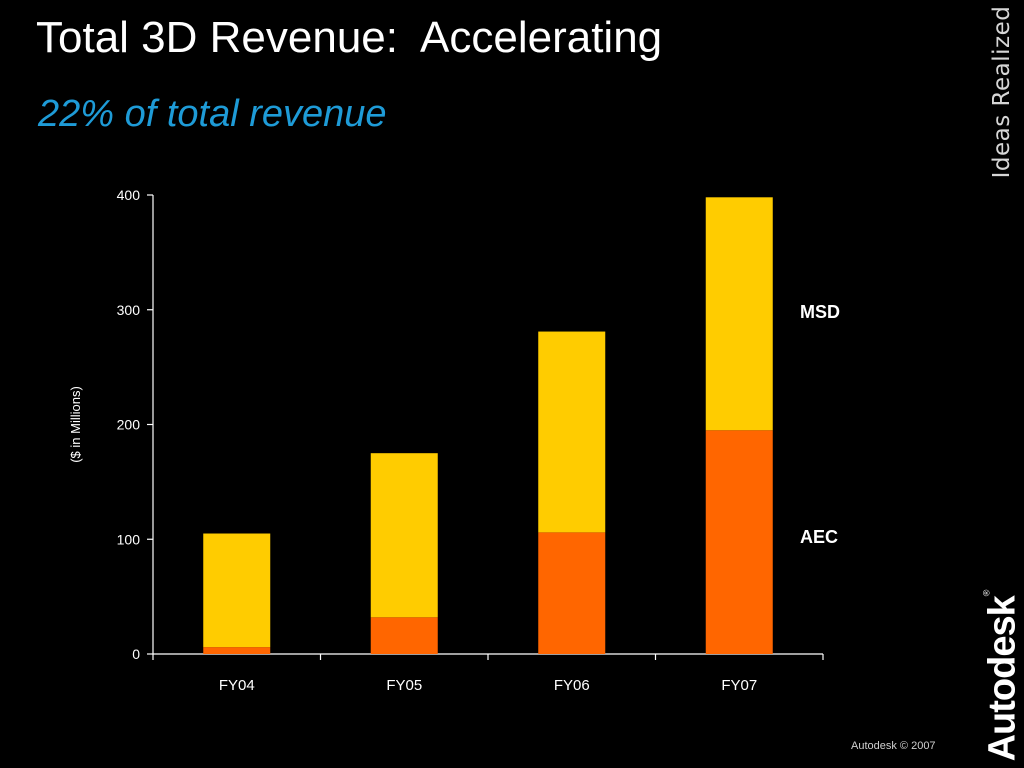  Describe the element at coordinates (129, 539) in the screenshot. I see `y-tick-label: 100` at that location.